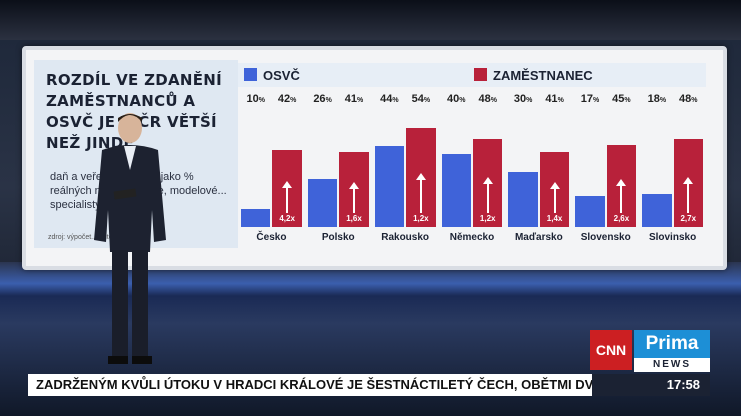 The image size is (741, 416). I want to click on ratio-label: 2,6x, so click(621, 218).